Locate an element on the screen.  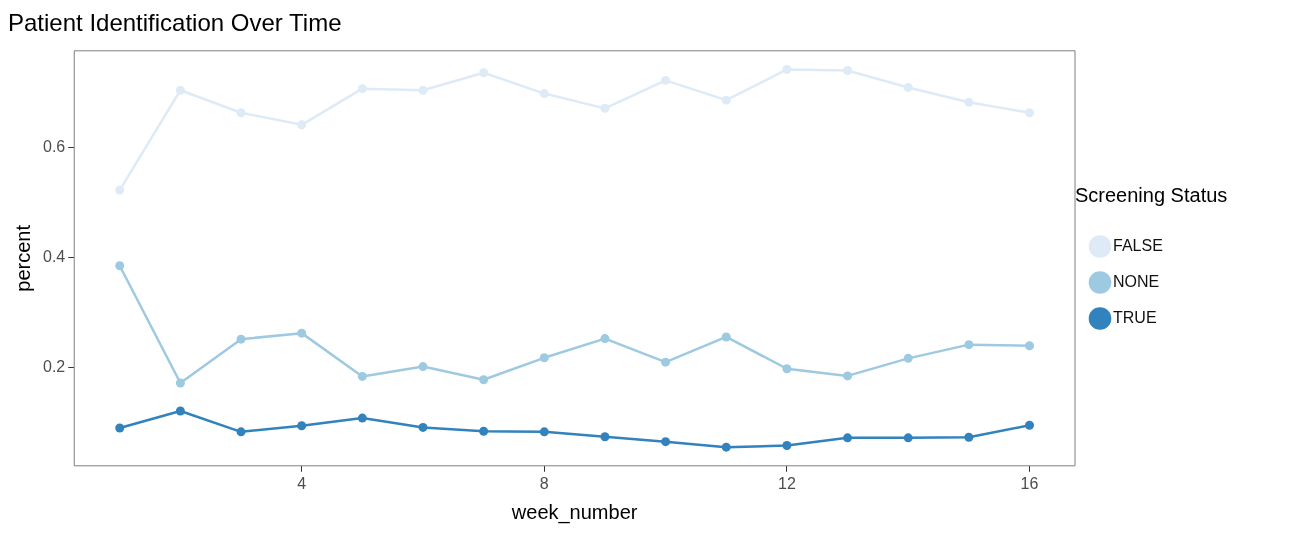
y-axis-title: percent is located at coordinates (22, 258).